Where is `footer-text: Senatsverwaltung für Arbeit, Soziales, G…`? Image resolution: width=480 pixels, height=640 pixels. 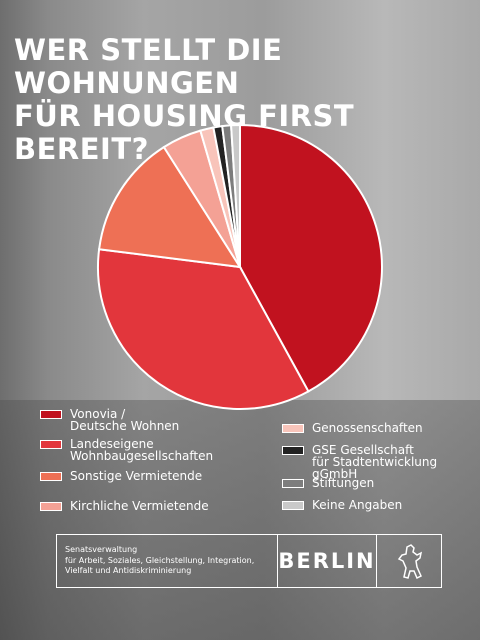 footer-text: Senatsverwaltung für Arbeit, Soziales, G… is located at coordinates (160, 560).